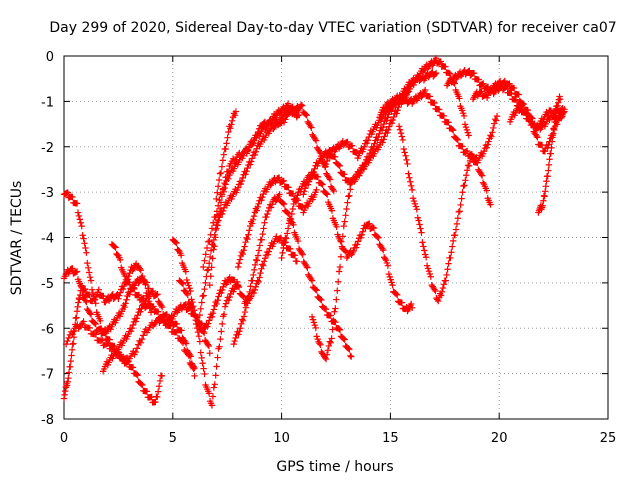 Image resolution: width=640 pixels, height=480 pixels. Describe the element at coordinates (390, 438) in the screenshot. I see `x-tick-label: 15` at that location.